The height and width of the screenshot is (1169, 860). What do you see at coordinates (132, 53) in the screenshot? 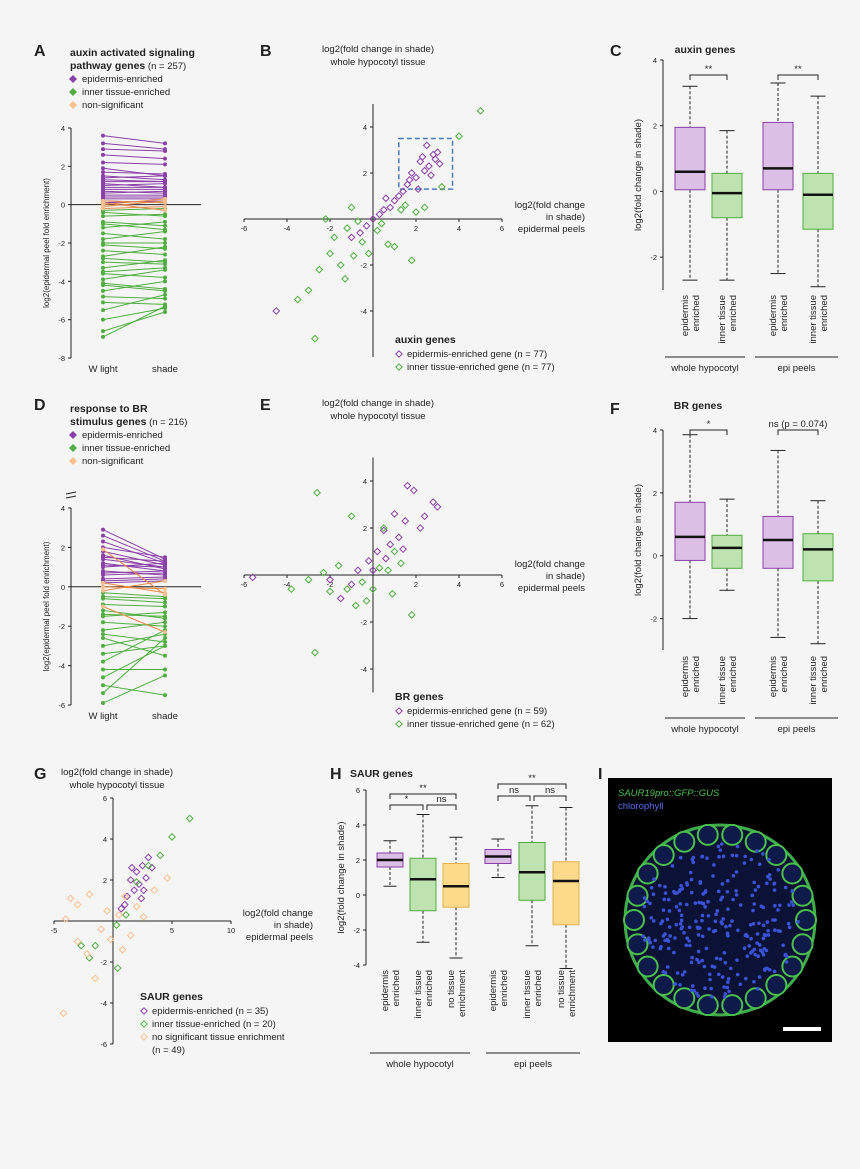
I see `panel-a-title-line: auxin activated signaling` at bounding box center [132, 53].